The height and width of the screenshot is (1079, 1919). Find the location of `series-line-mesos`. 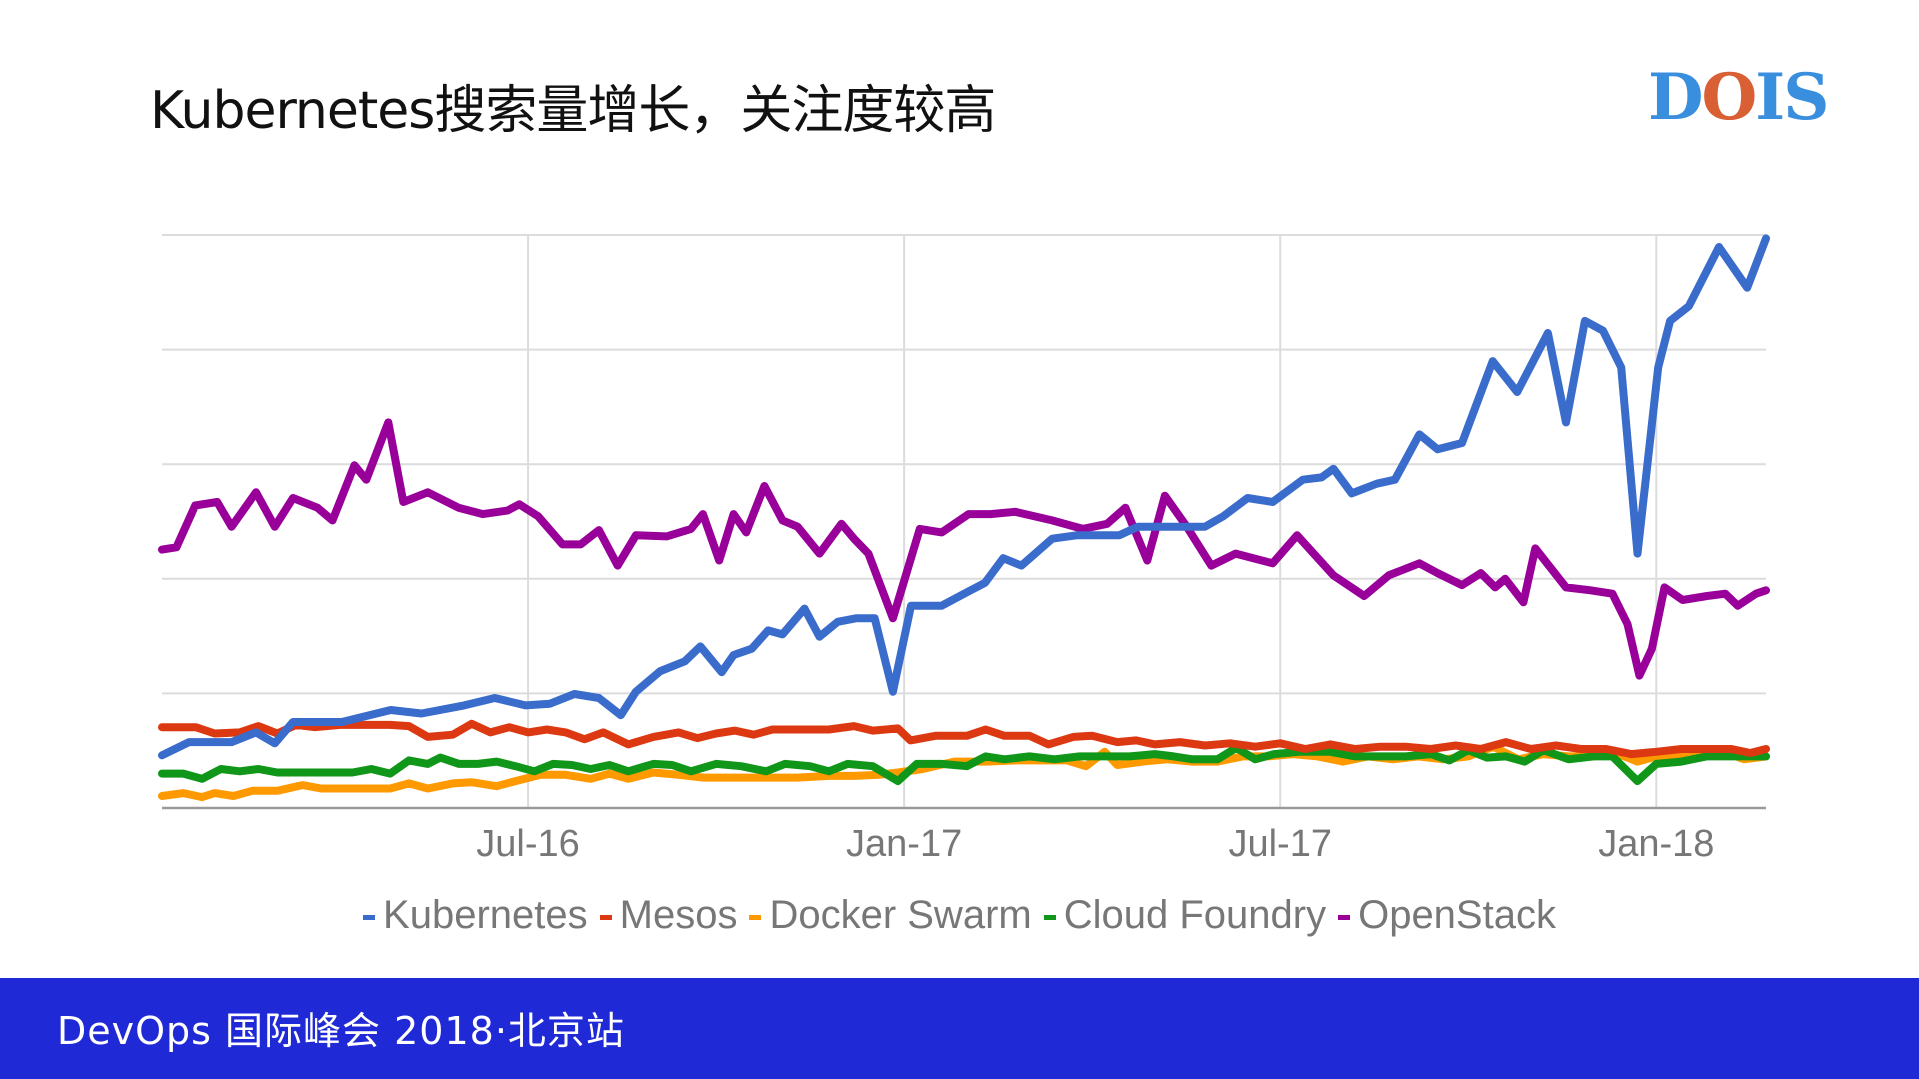

series-line-mesos is located at coordinates (964, 739).